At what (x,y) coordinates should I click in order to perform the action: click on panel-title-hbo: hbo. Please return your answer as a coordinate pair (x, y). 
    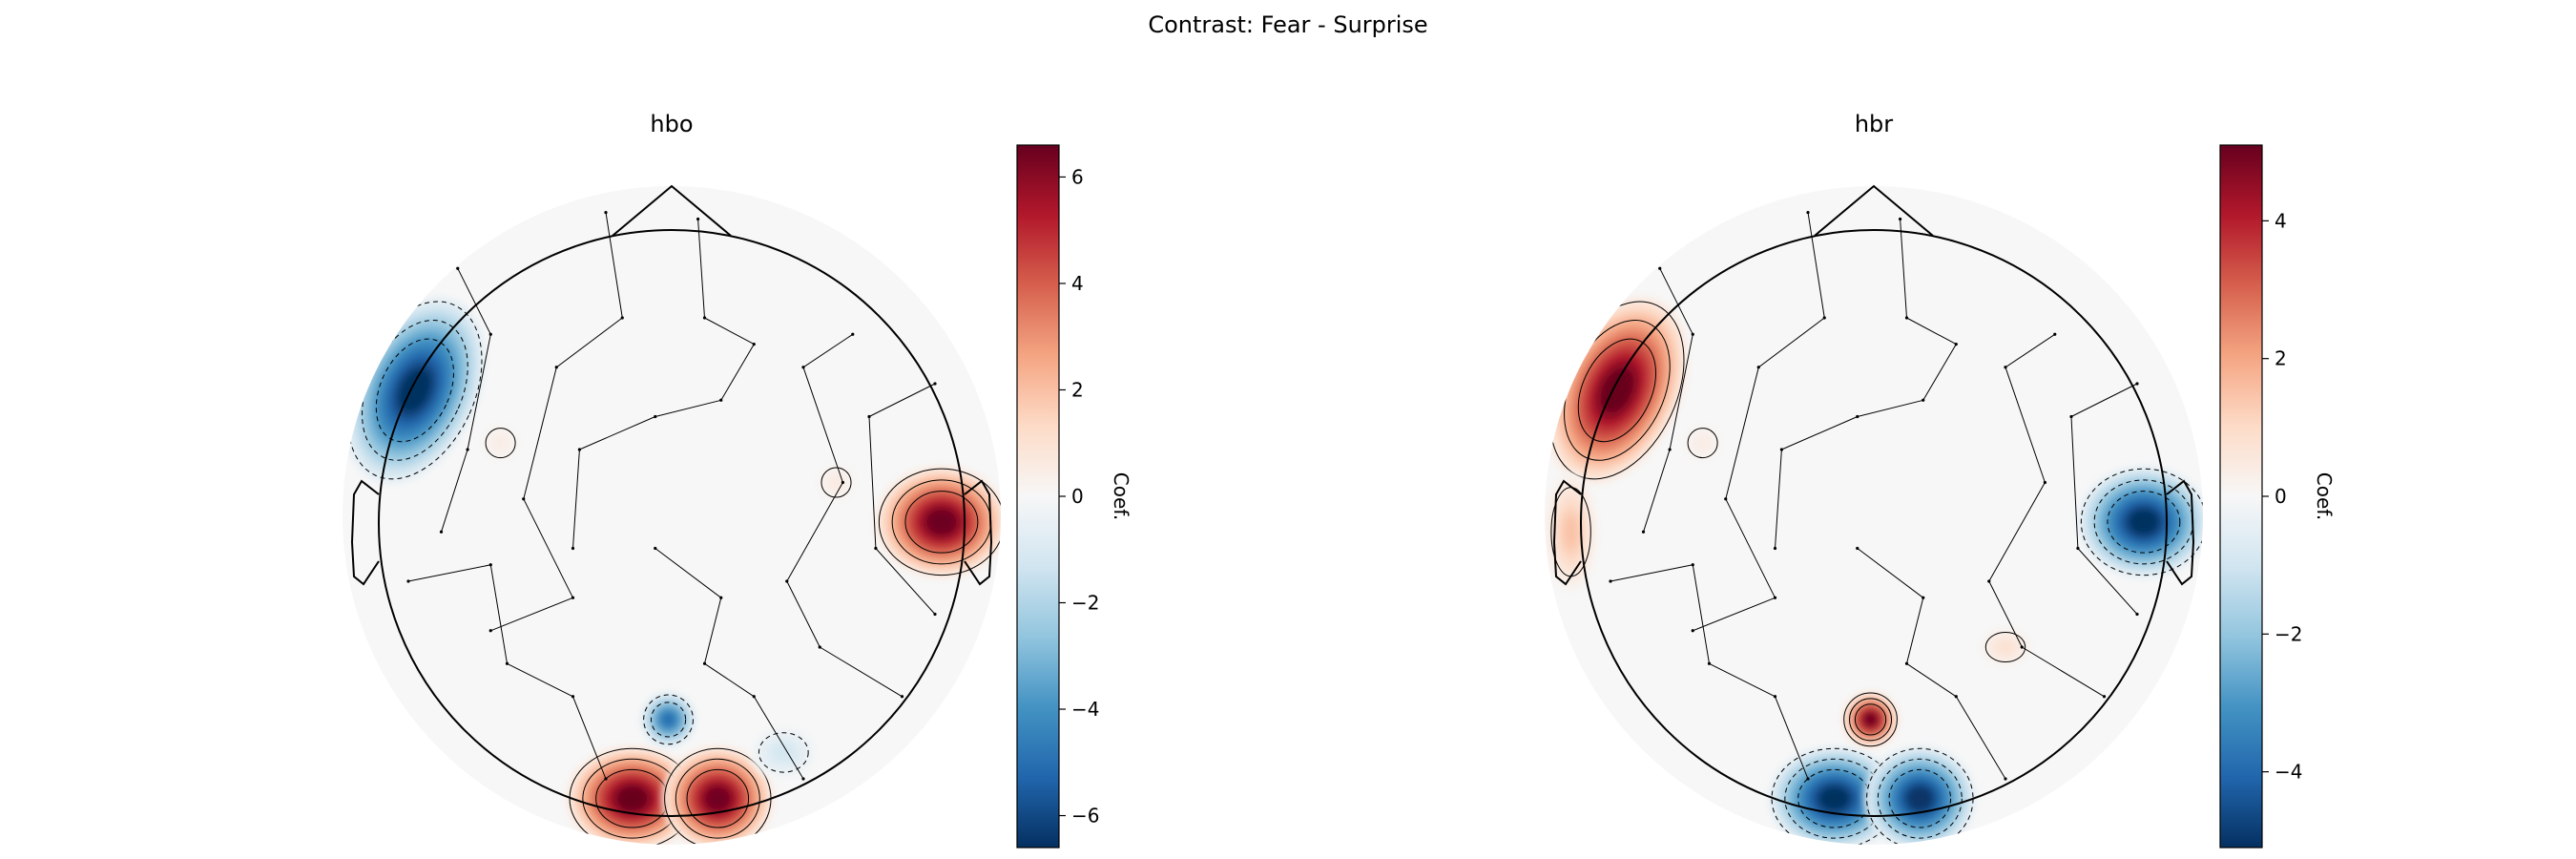
    Looking at the image, I should click on (672, 124).